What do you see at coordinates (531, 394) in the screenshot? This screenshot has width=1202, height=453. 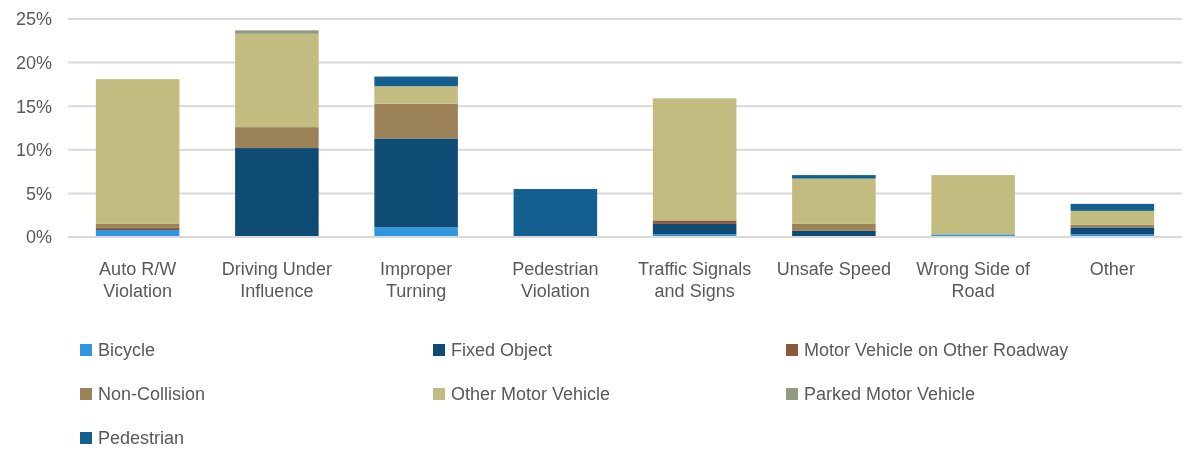 I see `legend-label: Other Motor Vehicle` at bounding box center [531, 394].